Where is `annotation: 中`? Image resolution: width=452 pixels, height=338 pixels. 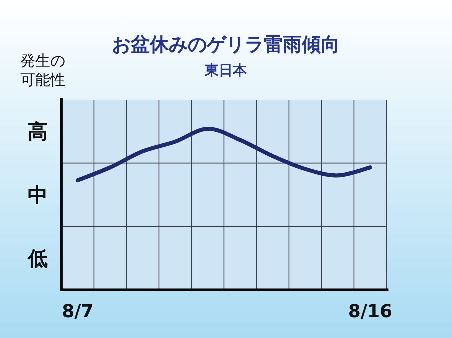 annotation: 中 is located at coordinates (38, 195).